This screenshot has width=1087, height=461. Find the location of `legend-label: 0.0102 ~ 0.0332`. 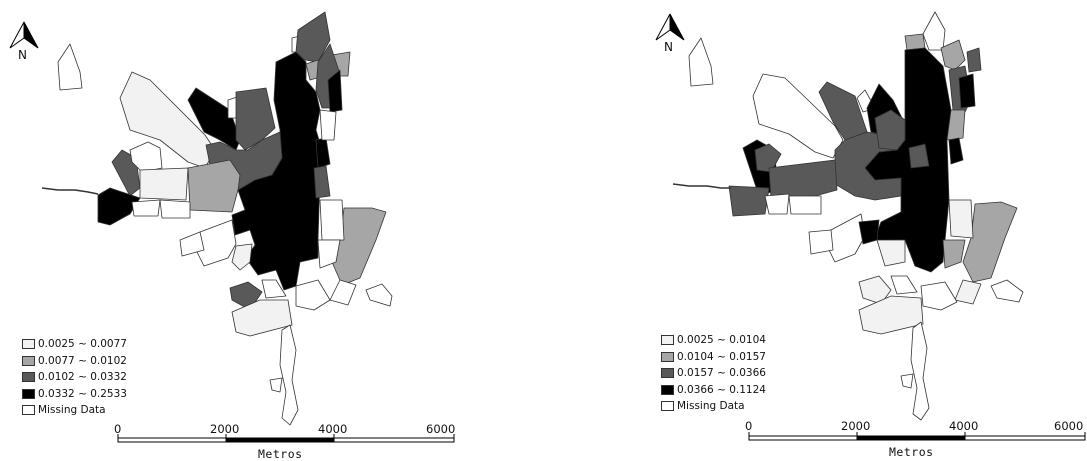

legend-label: 0.0102 ~ 0.0332 is located at coordinates (82, 377).